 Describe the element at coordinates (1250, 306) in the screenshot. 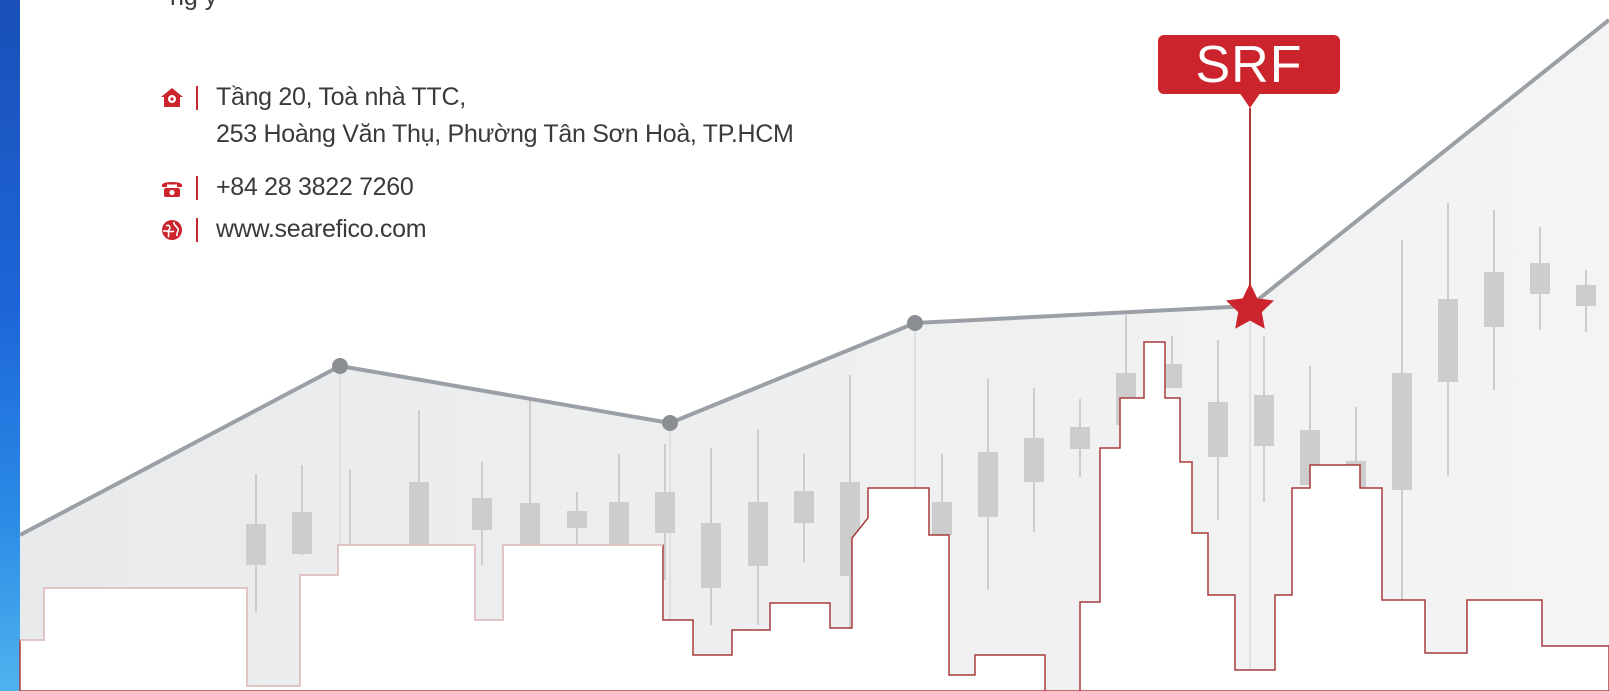

I see `star-icon` at that location.